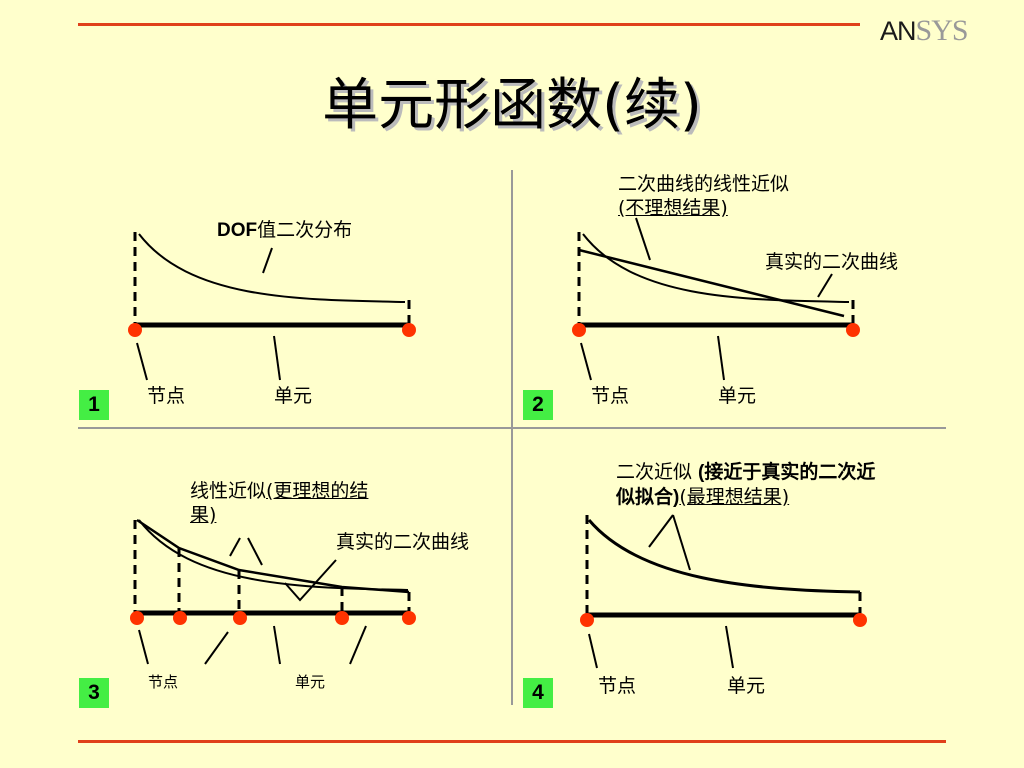 This screenshot has width=1024, height=768. What do you see at coordinates (704, 196) in the screenshot?
I see `approximation-label: 二次曲线的线性近似(不理想结果)` at bounding box center [704, 196].